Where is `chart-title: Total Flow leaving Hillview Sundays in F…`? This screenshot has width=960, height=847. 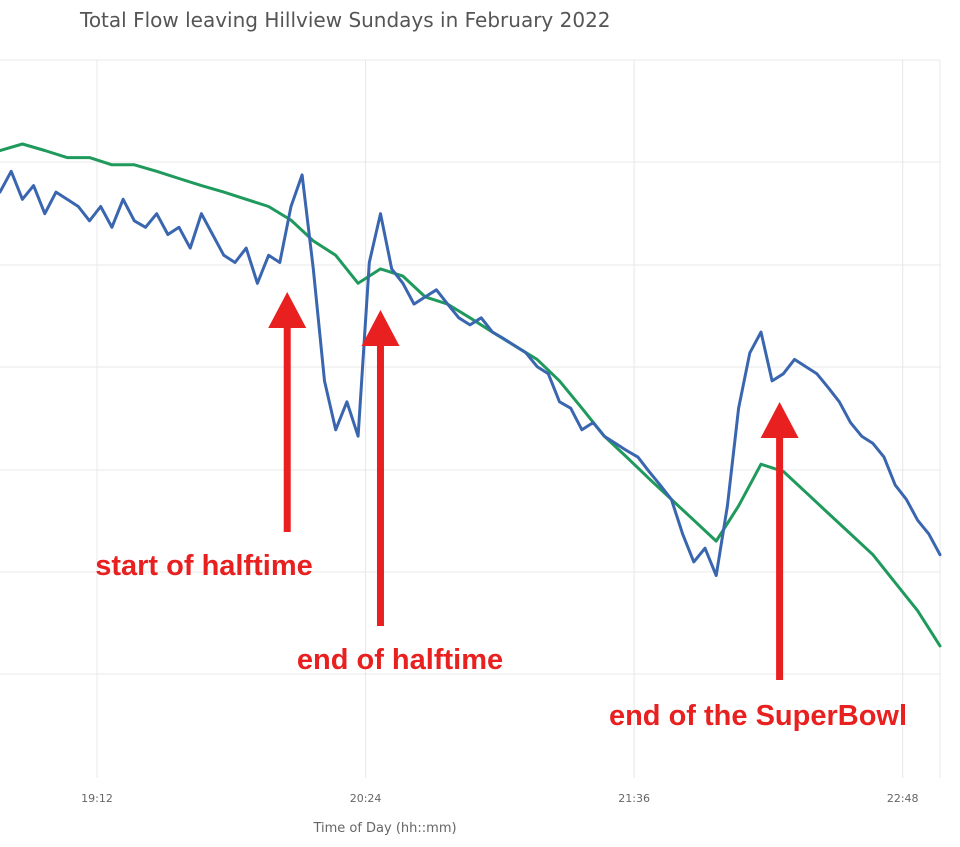
chart-title: Total Flow leaving Hillview Sundays in F… is located at coordinates (345, 20).